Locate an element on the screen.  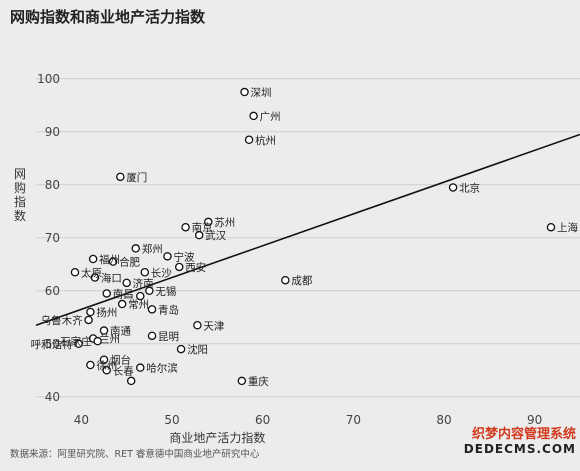
point-label: 太原 is located at coordinates (91, 272).